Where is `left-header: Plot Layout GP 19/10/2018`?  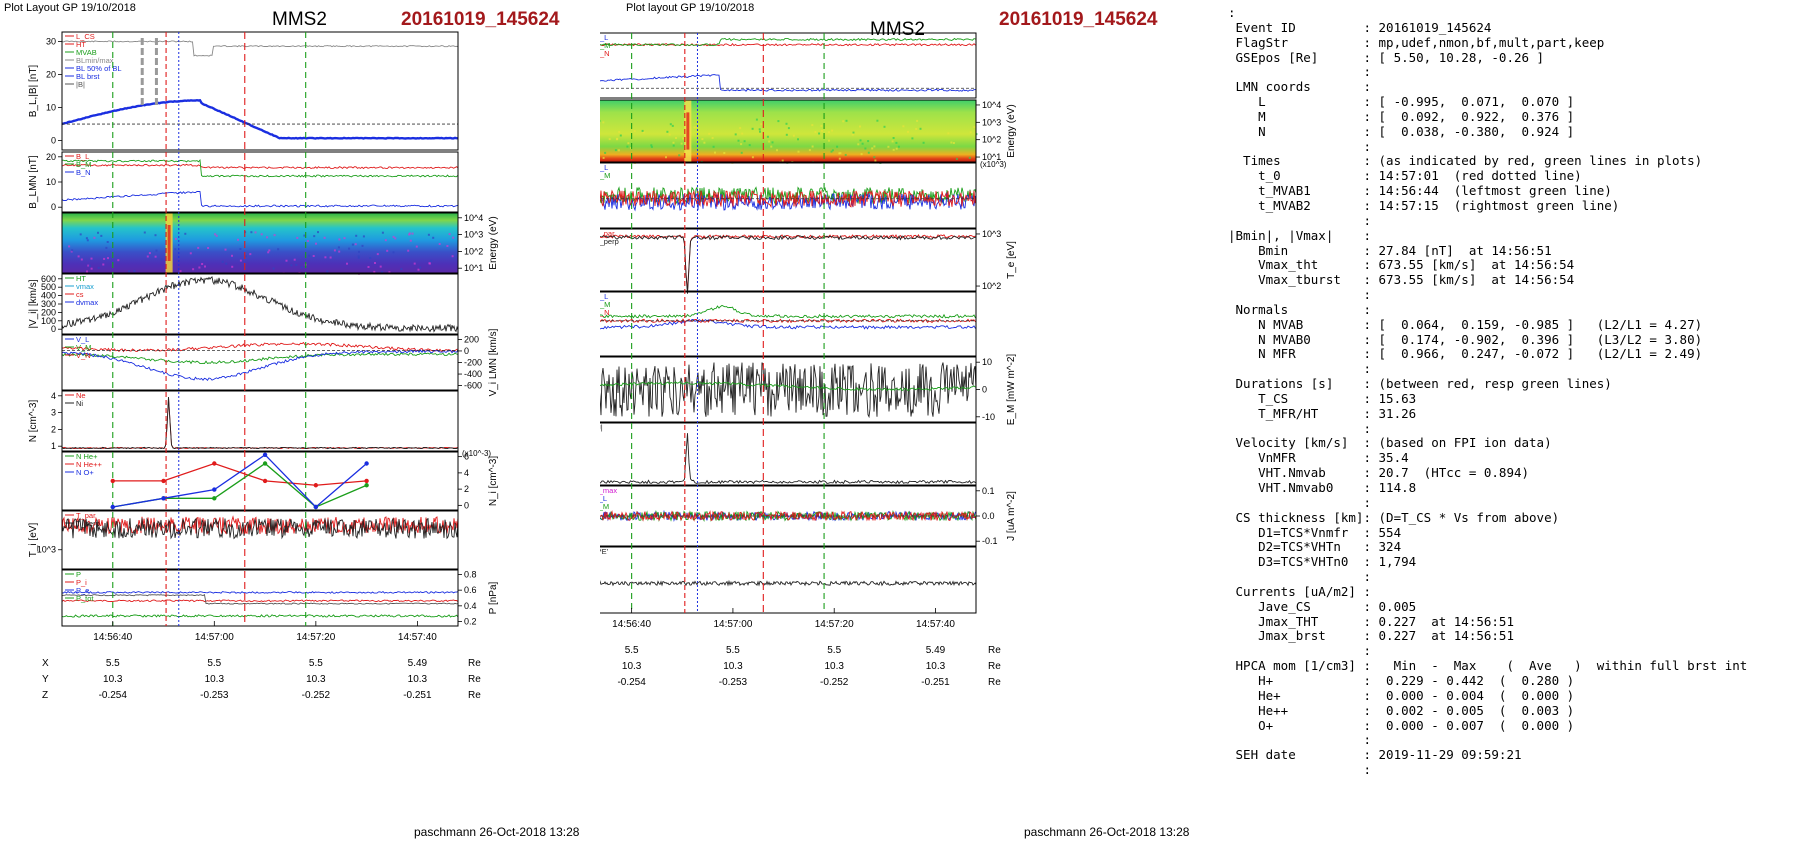
left-header: Plot Layout GP 19/10/2018 is located at coordinates (70, 8).